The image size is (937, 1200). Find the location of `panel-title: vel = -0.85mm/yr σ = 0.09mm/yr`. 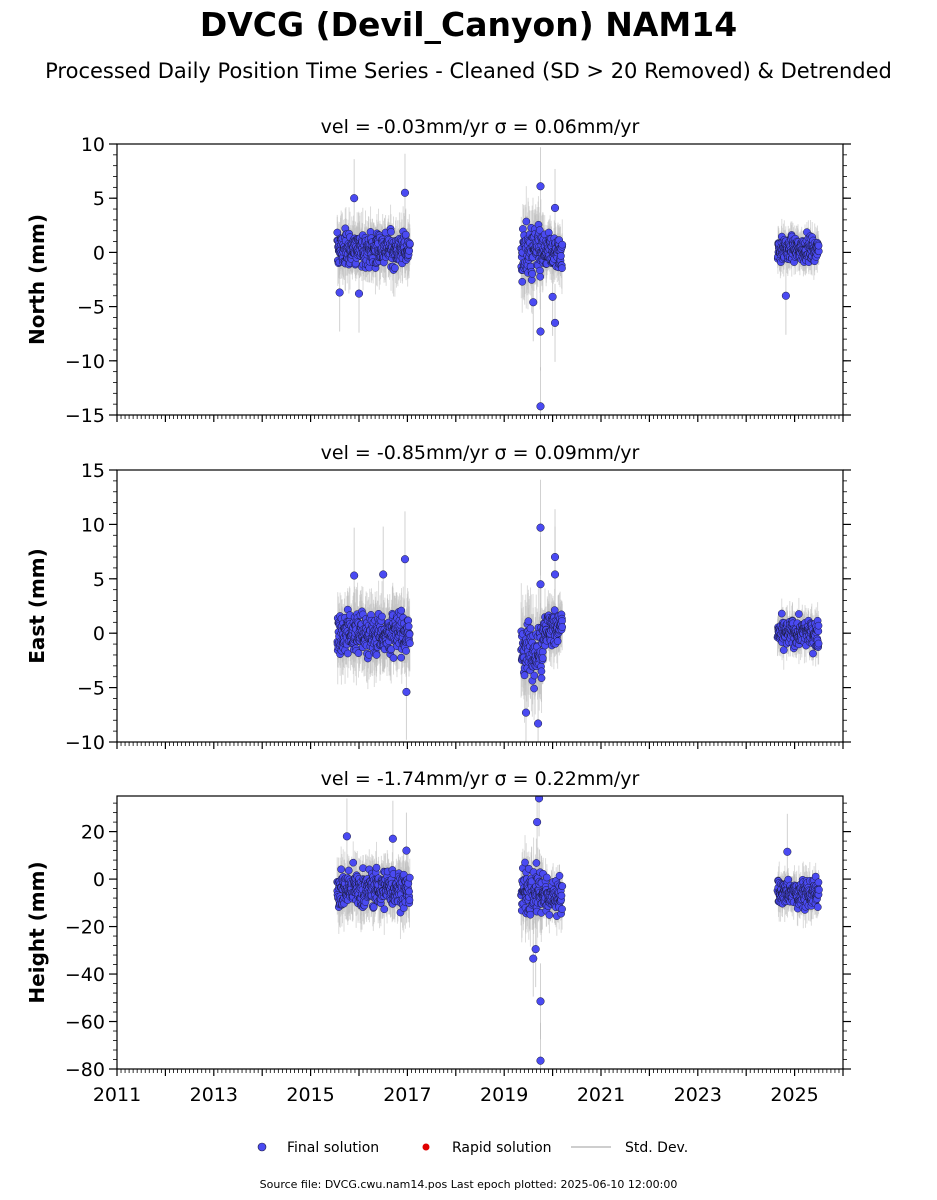

panel-title: vel = -0.85mm/yr σ = 0.09mm/yr is located at coordinates (480, 453).